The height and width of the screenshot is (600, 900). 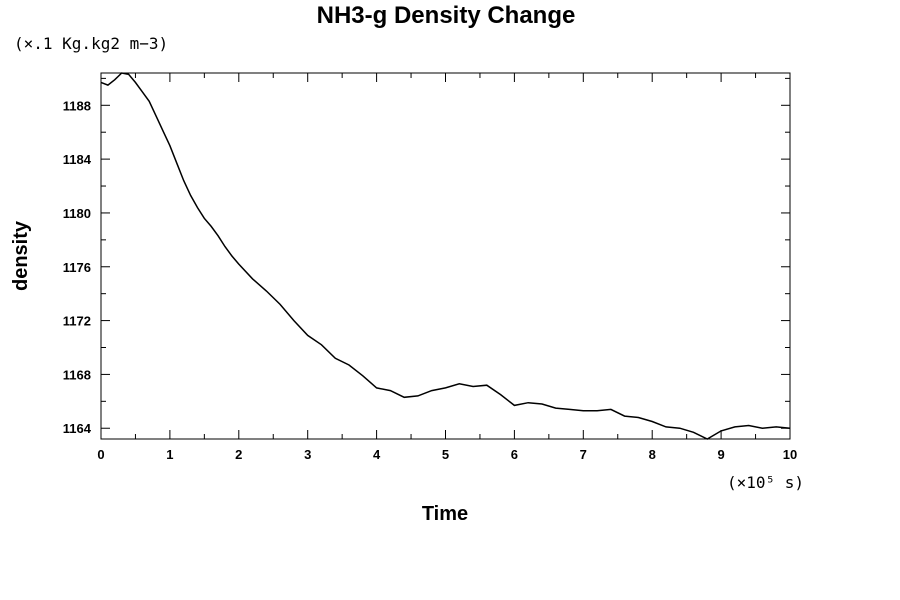 I want to click on x-tick-label: 3, so click(x=307, y=454).